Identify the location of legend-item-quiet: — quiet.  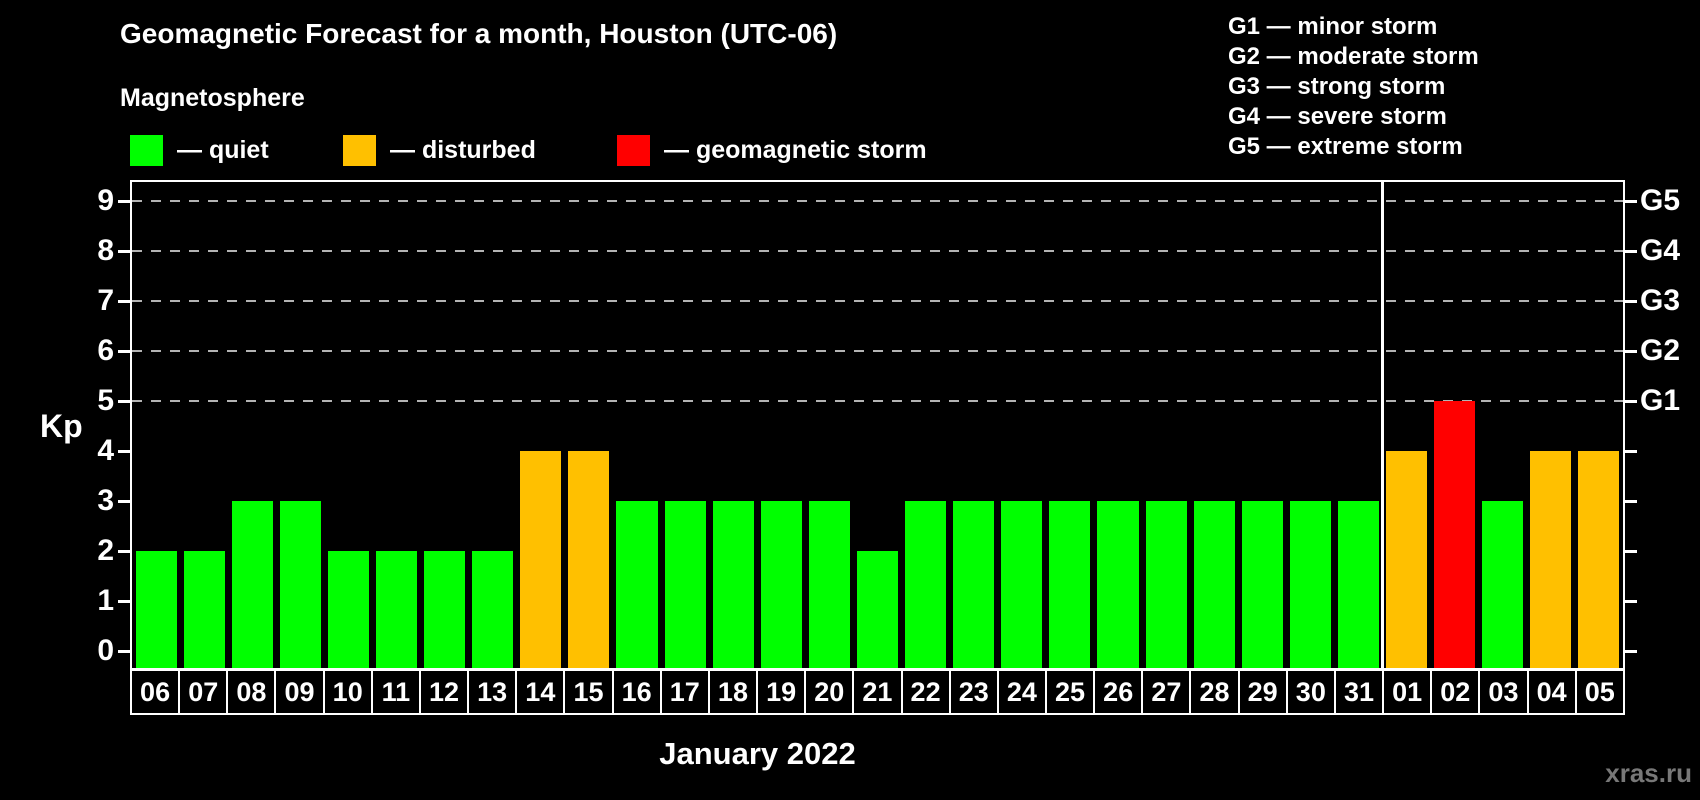
(199, 150).